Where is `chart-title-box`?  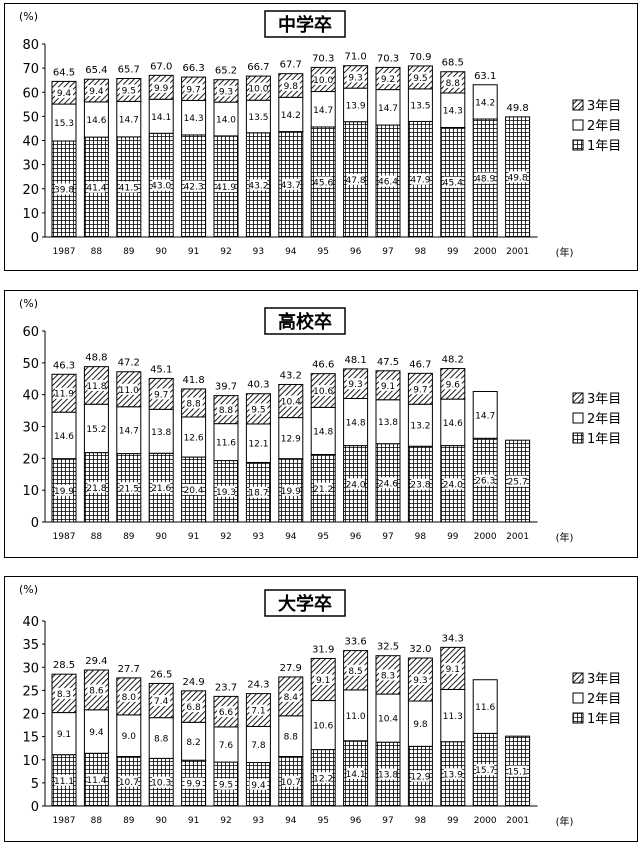
chart-title-box is located at coordinates (305, 321).